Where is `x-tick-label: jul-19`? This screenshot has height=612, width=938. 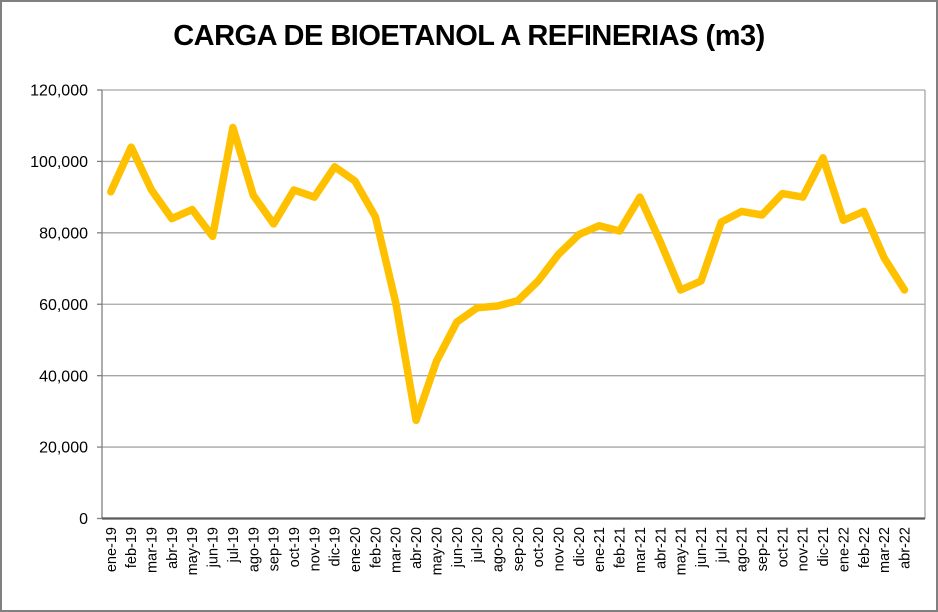 x-tick-label: jul-19 is located at coordinates (234, 545).